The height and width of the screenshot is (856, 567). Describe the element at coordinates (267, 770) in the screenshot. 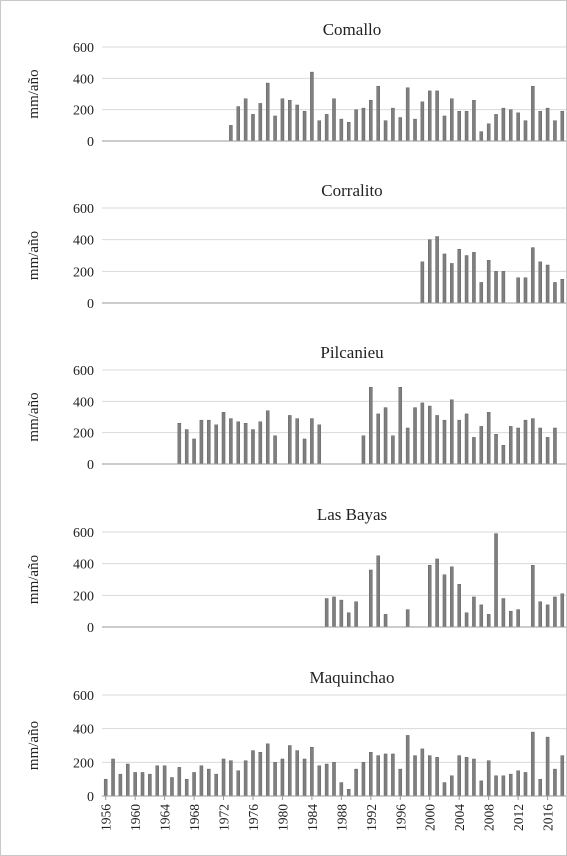

I see `bar-1978` at that location.